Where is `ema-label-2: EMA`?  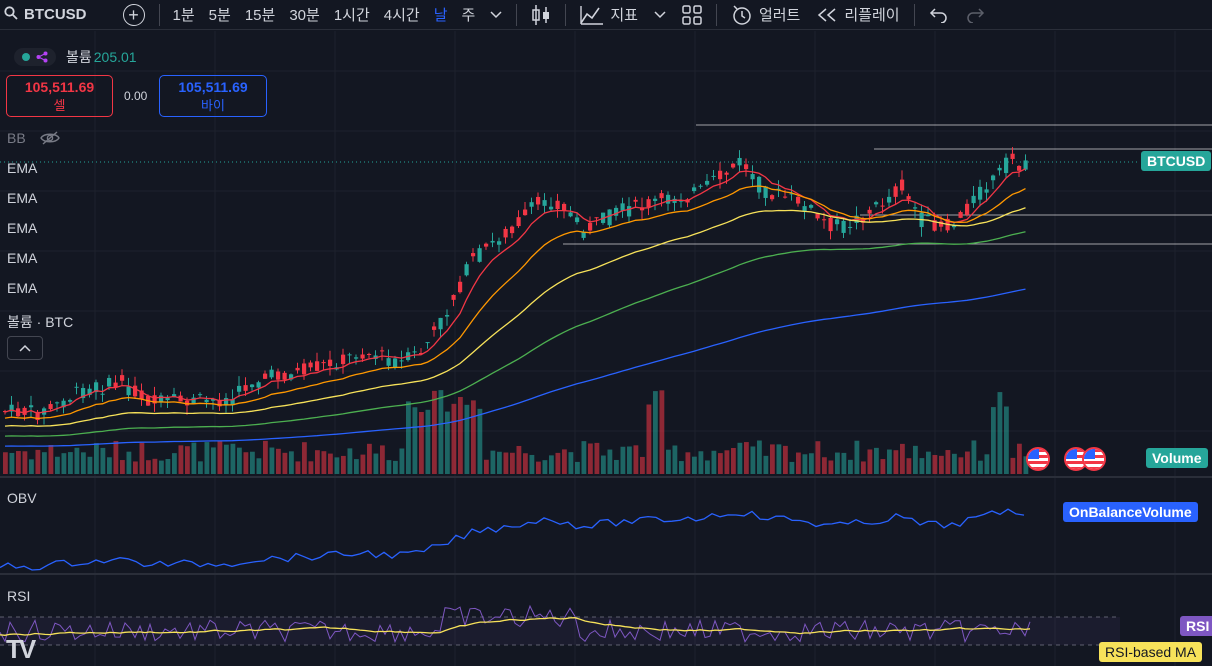 ema-label-2: EMA is located at coordinates (22, 198).